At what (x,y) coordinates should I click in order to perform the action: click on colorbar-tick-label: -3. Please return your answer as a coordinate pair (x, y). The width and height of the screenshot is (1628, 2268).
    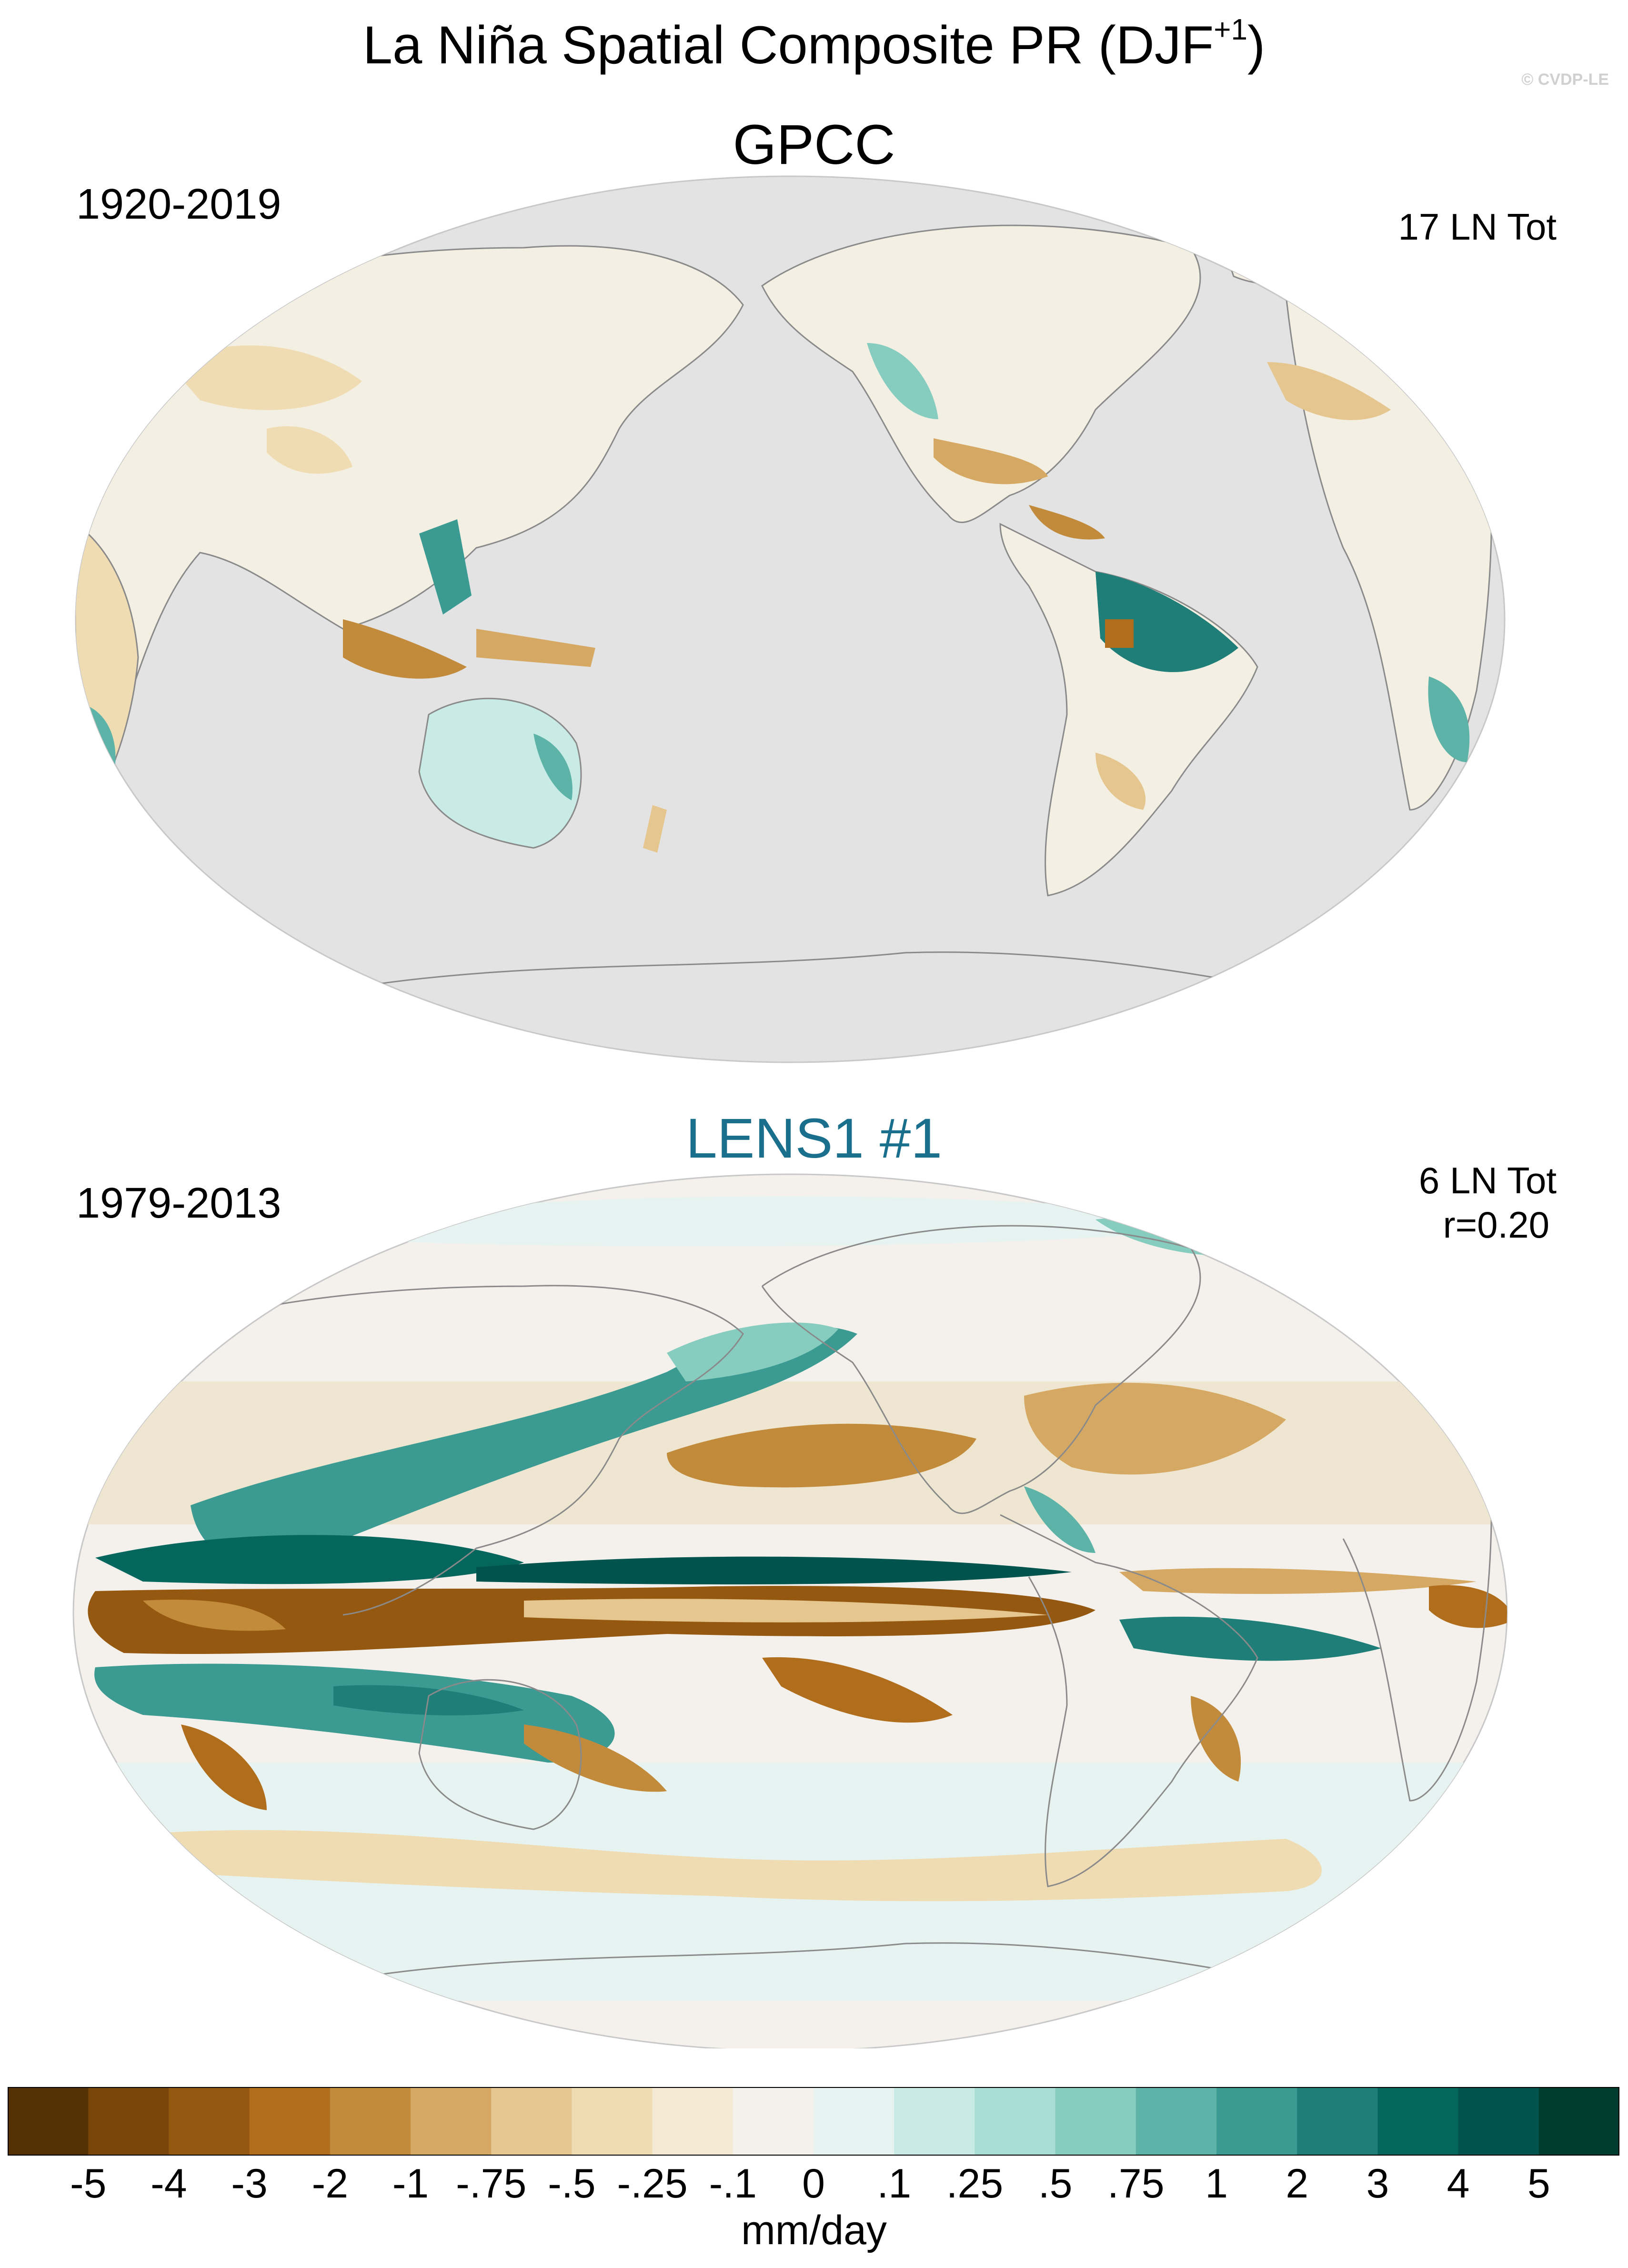
    Looking at the image, I should click on (249, 2184).